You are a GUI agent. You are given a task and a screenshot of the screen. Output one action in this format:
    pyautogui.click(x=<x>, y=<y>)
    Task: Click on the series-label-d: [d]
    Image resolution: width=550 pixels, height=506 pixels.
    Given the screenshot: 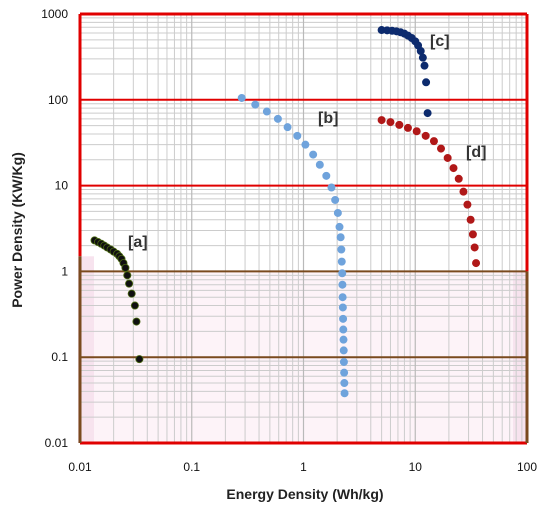 What is the action you would take?
    pyautogui.click(x=476, y=152)
    